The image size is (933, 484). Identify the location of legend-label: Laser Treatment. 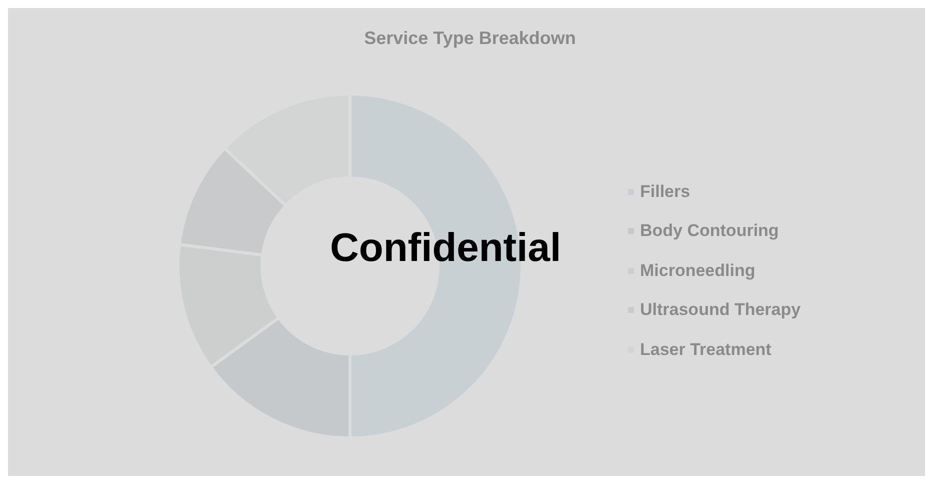
(706, 350).